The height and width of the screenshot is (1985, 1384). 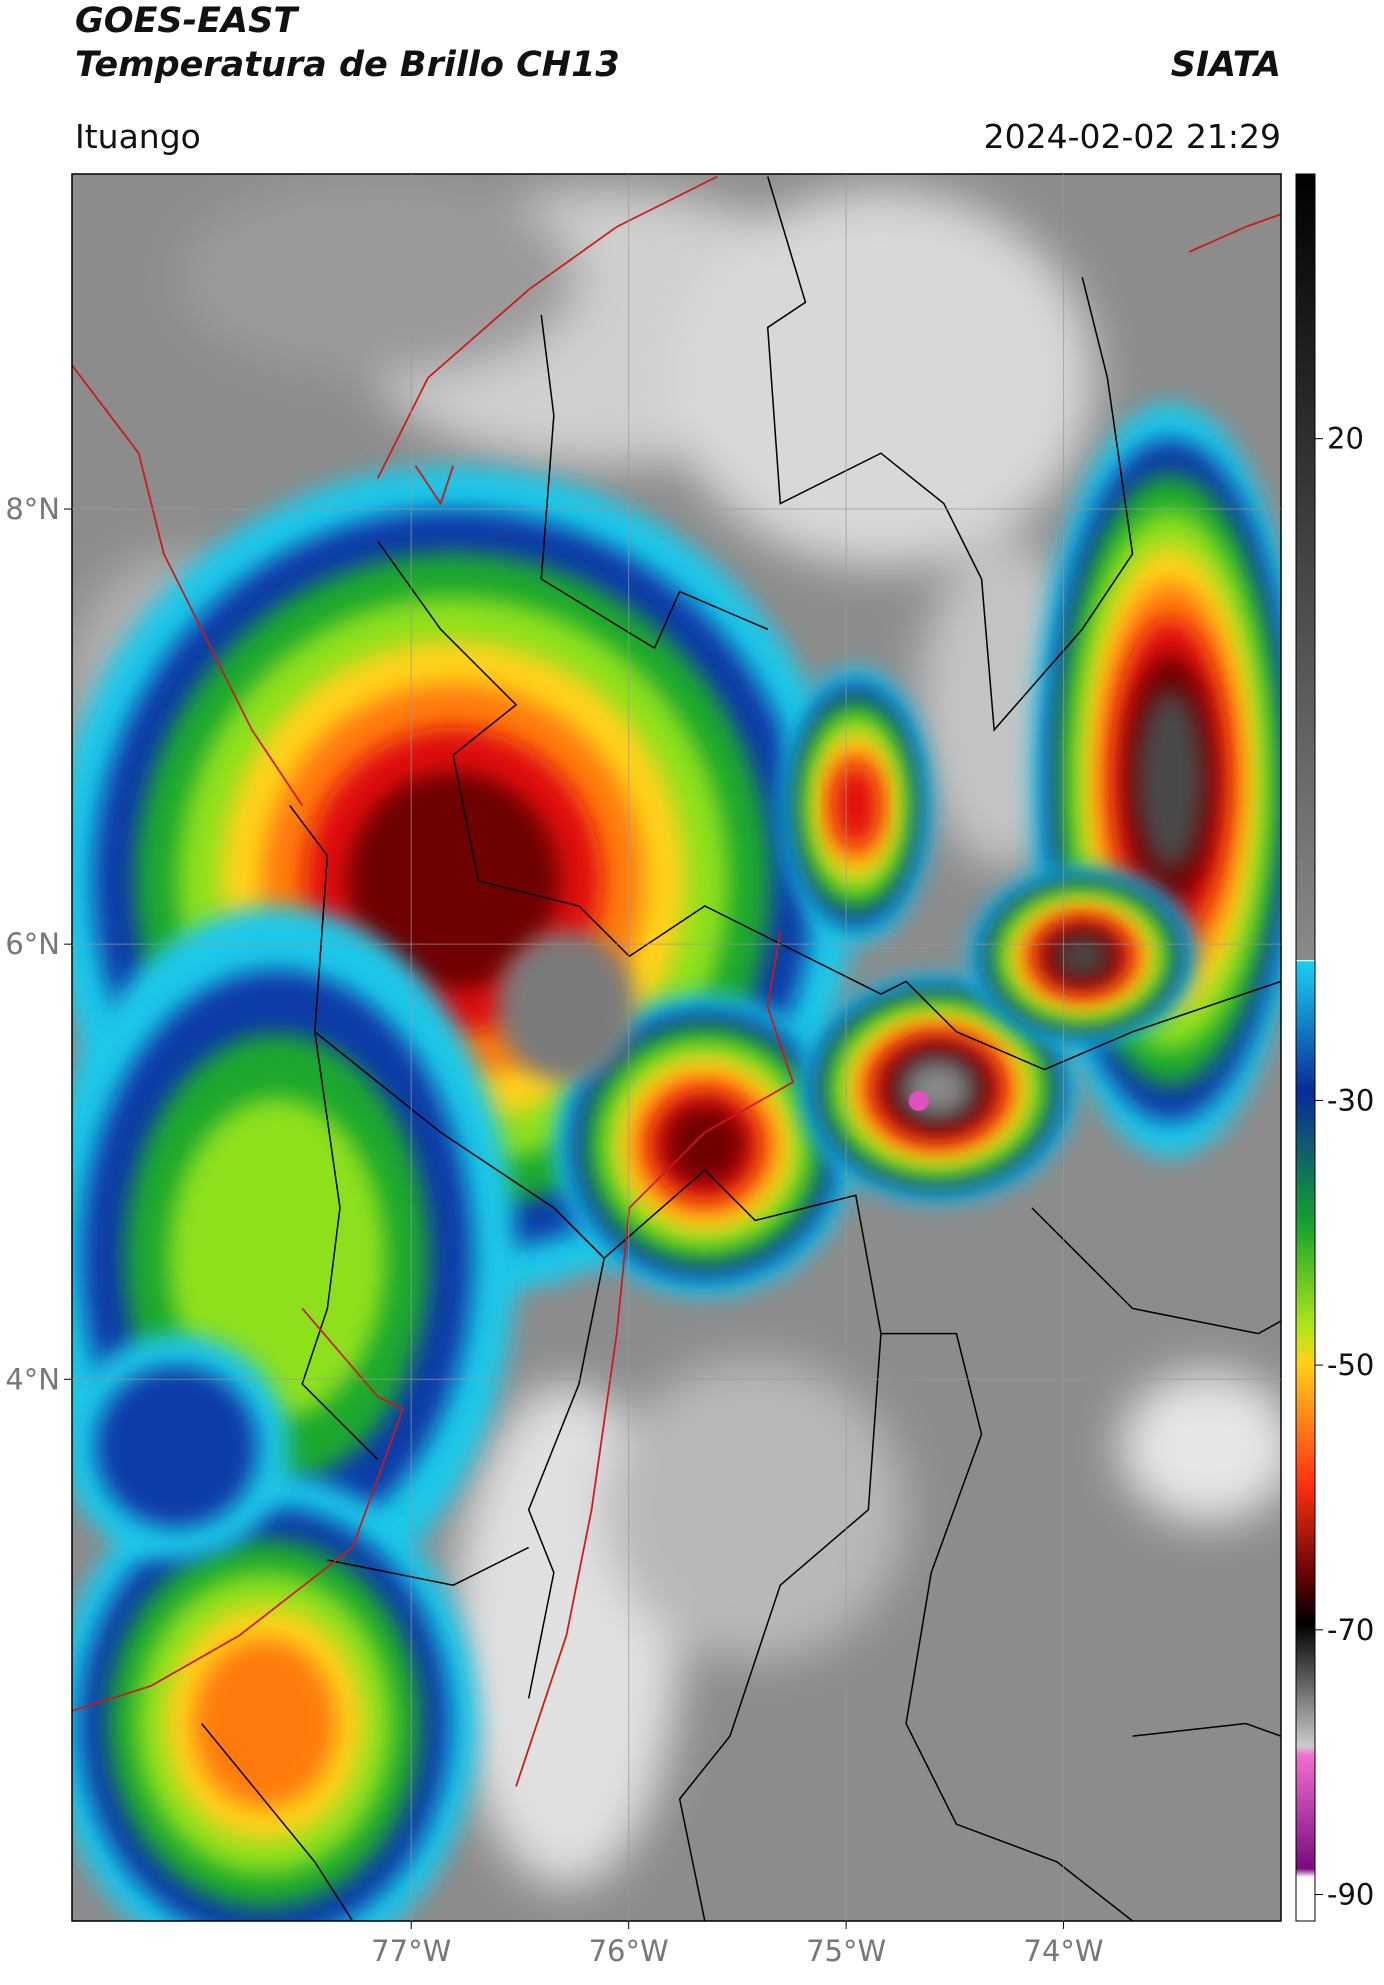 I want to click on timestamp: 2024-02-02 21:29, so click(x=1132, y=136).